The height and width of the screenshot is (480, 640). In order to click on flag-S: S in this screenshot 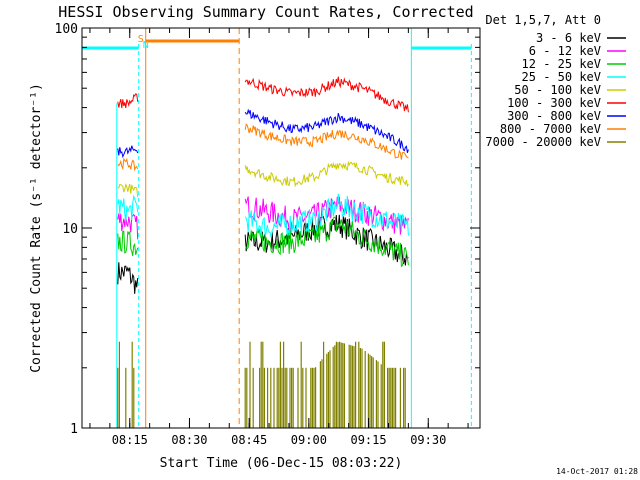, I will do `click(141, 39)`.